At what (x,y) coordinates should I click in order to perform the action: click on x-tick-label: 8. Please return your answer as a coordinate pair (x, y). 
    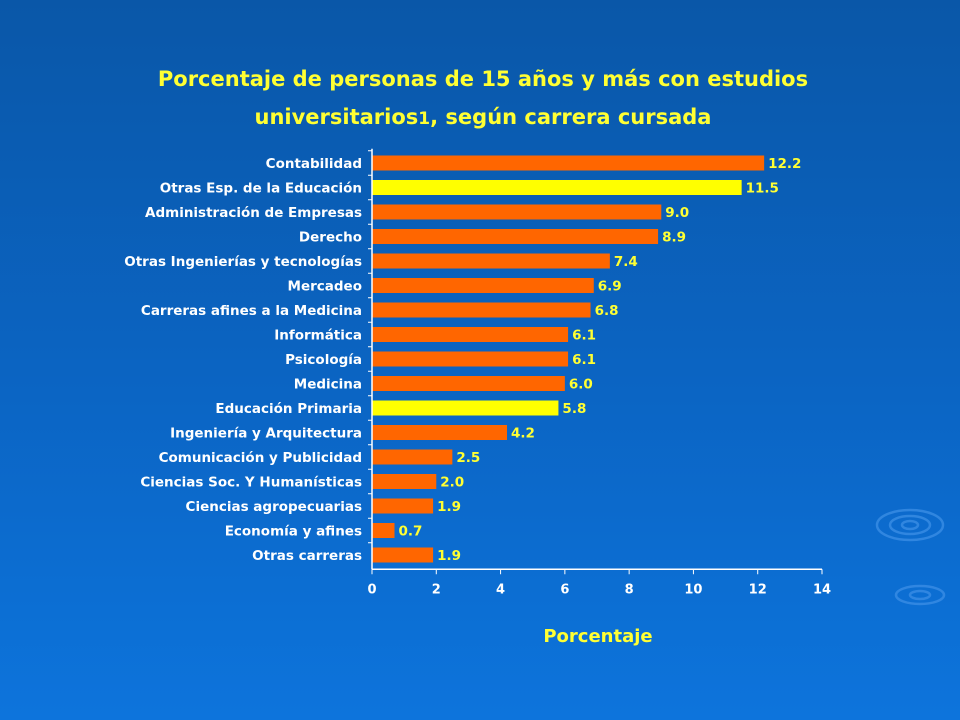
    Looking at the image, I should click on (629, 589).